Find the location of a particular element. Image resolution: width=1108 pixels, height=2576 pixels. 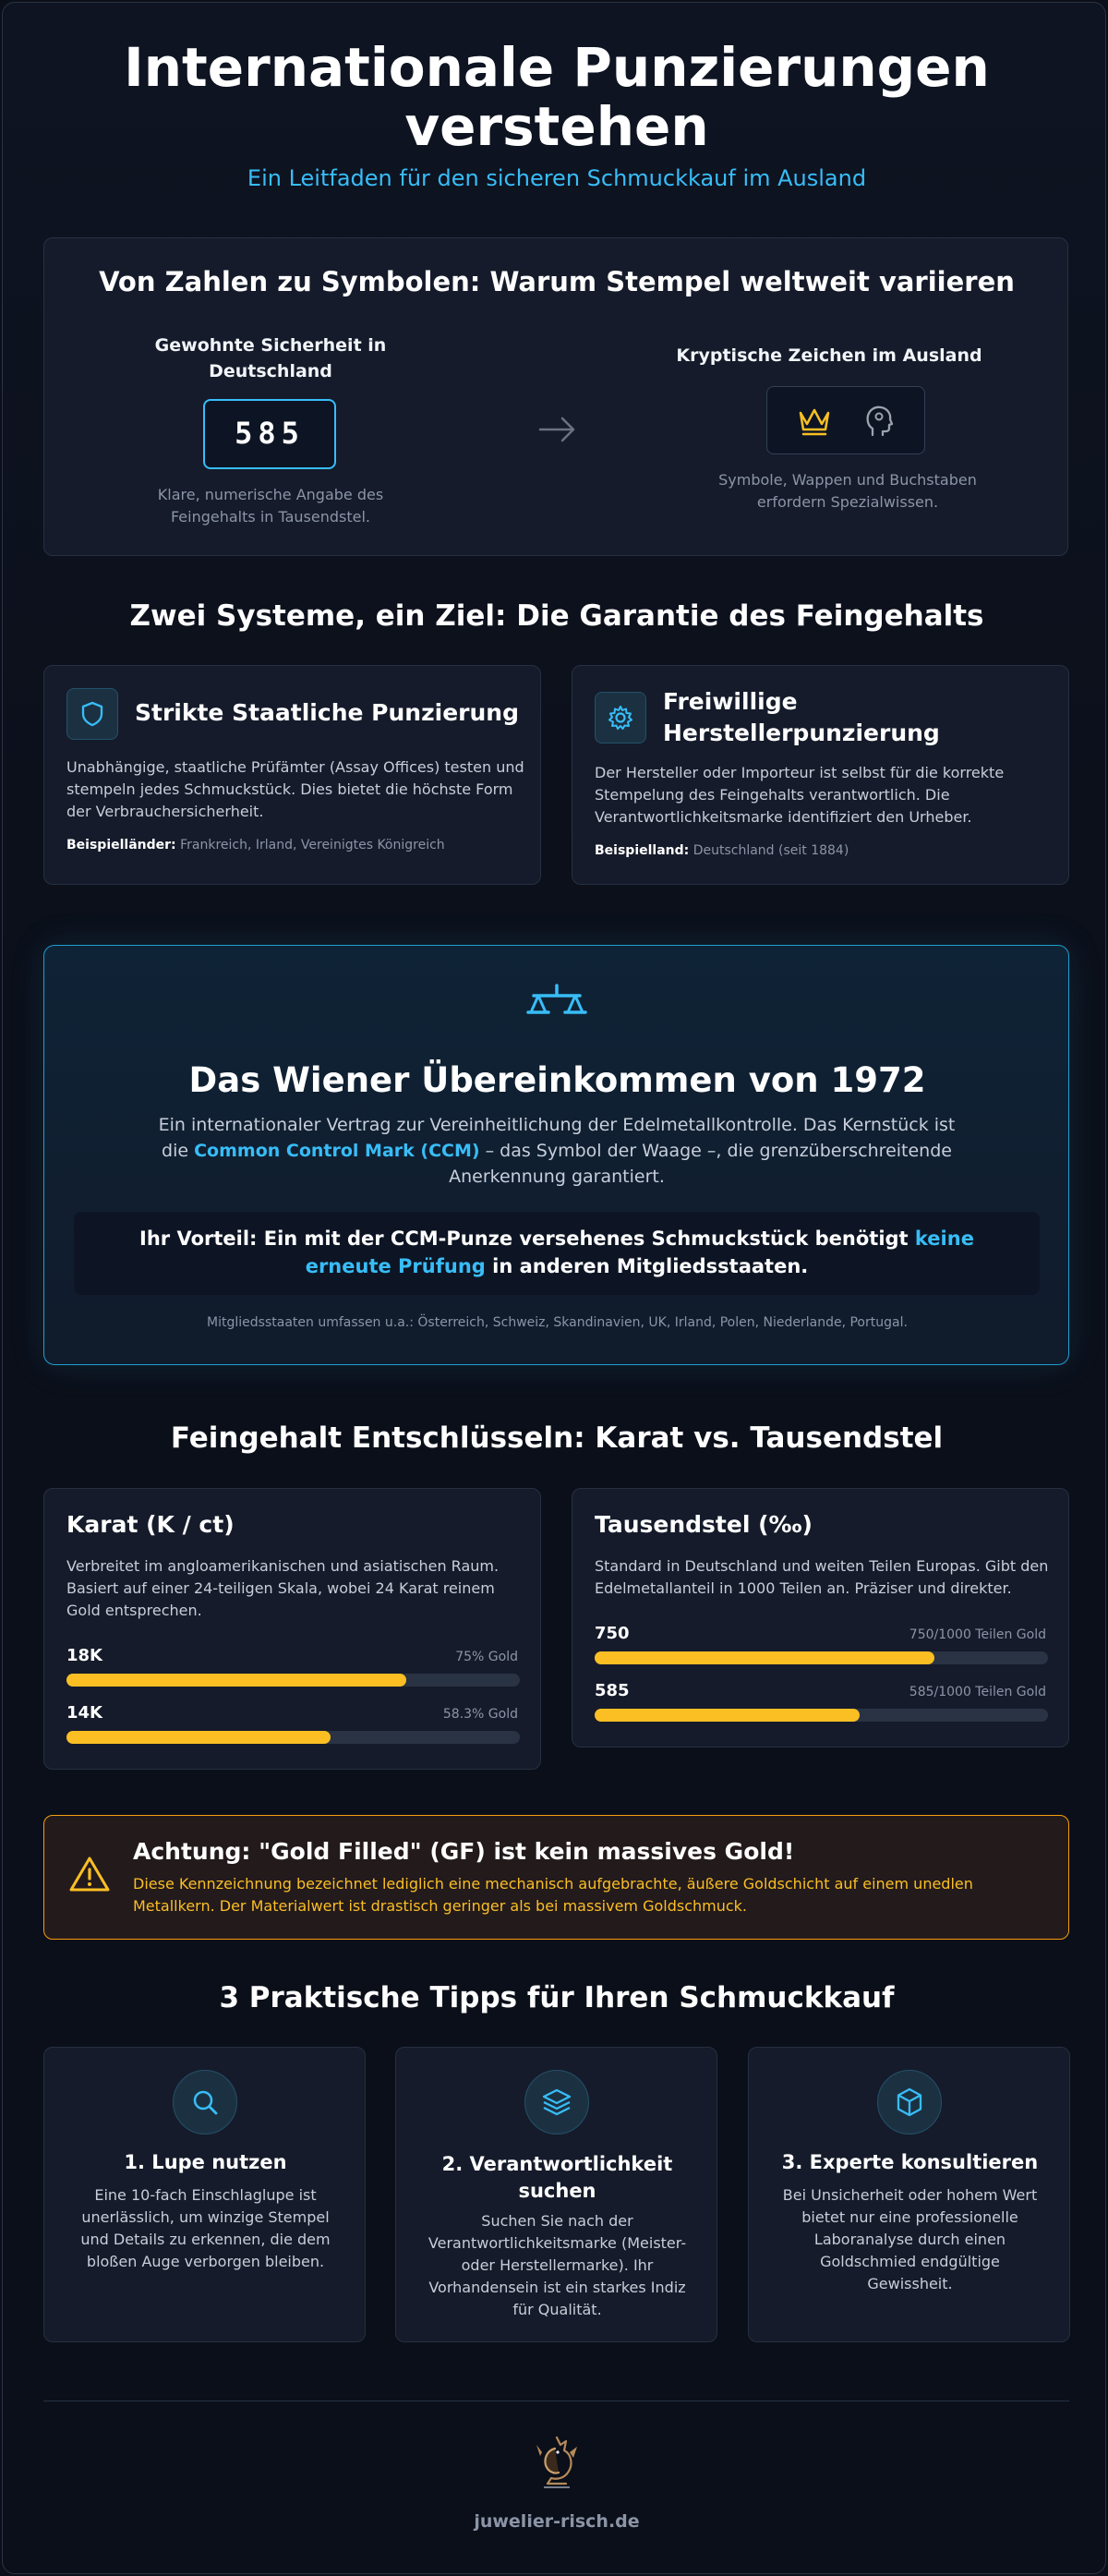

voluntary-examples: Beispielland: Deutschland (seit 1884) is located at coordinates (826, 850).